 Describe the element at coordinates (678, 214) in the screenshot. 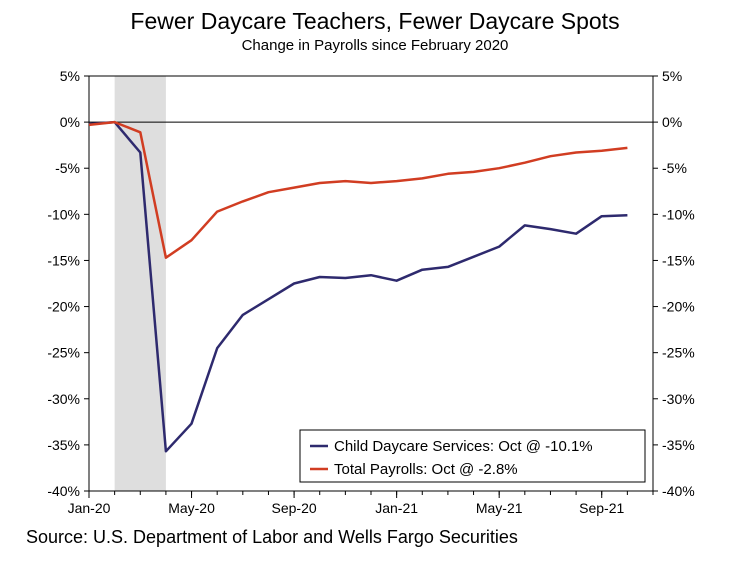

I see `y-tick-label-right: -10%` at that location.